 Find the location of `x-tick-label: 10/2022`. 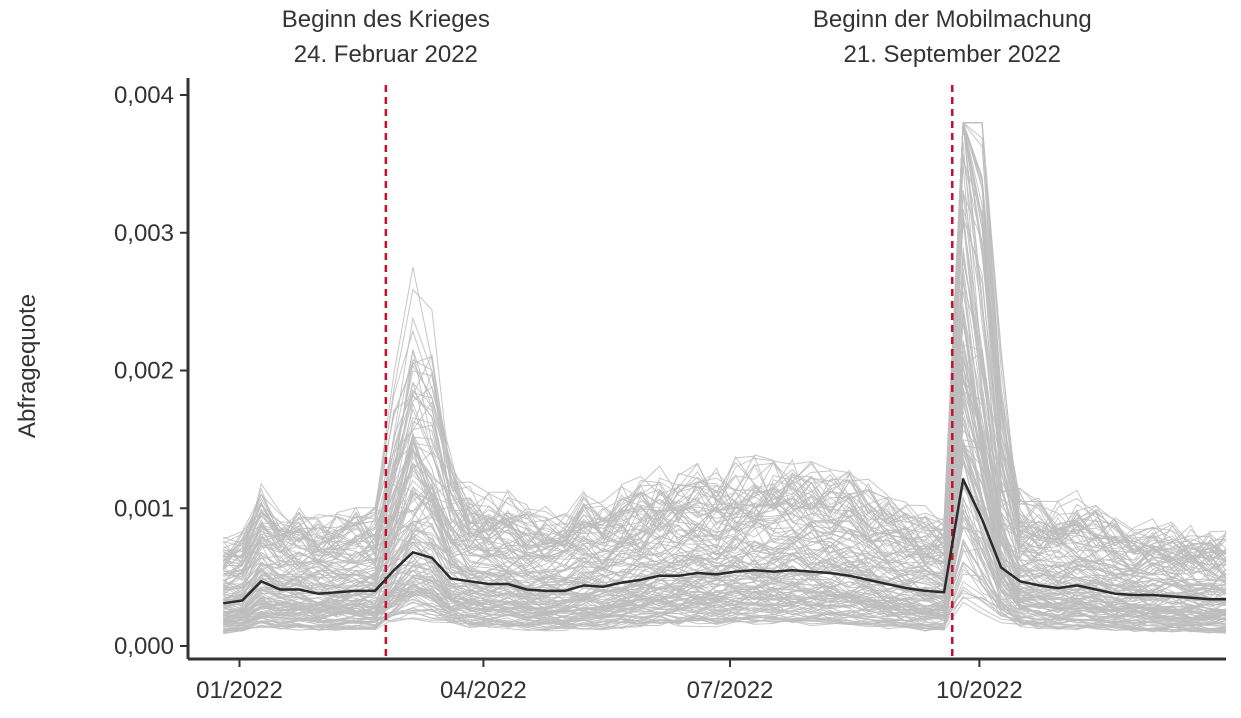

x-tick-label: 10/2022 is located at coordinates (979, 690).